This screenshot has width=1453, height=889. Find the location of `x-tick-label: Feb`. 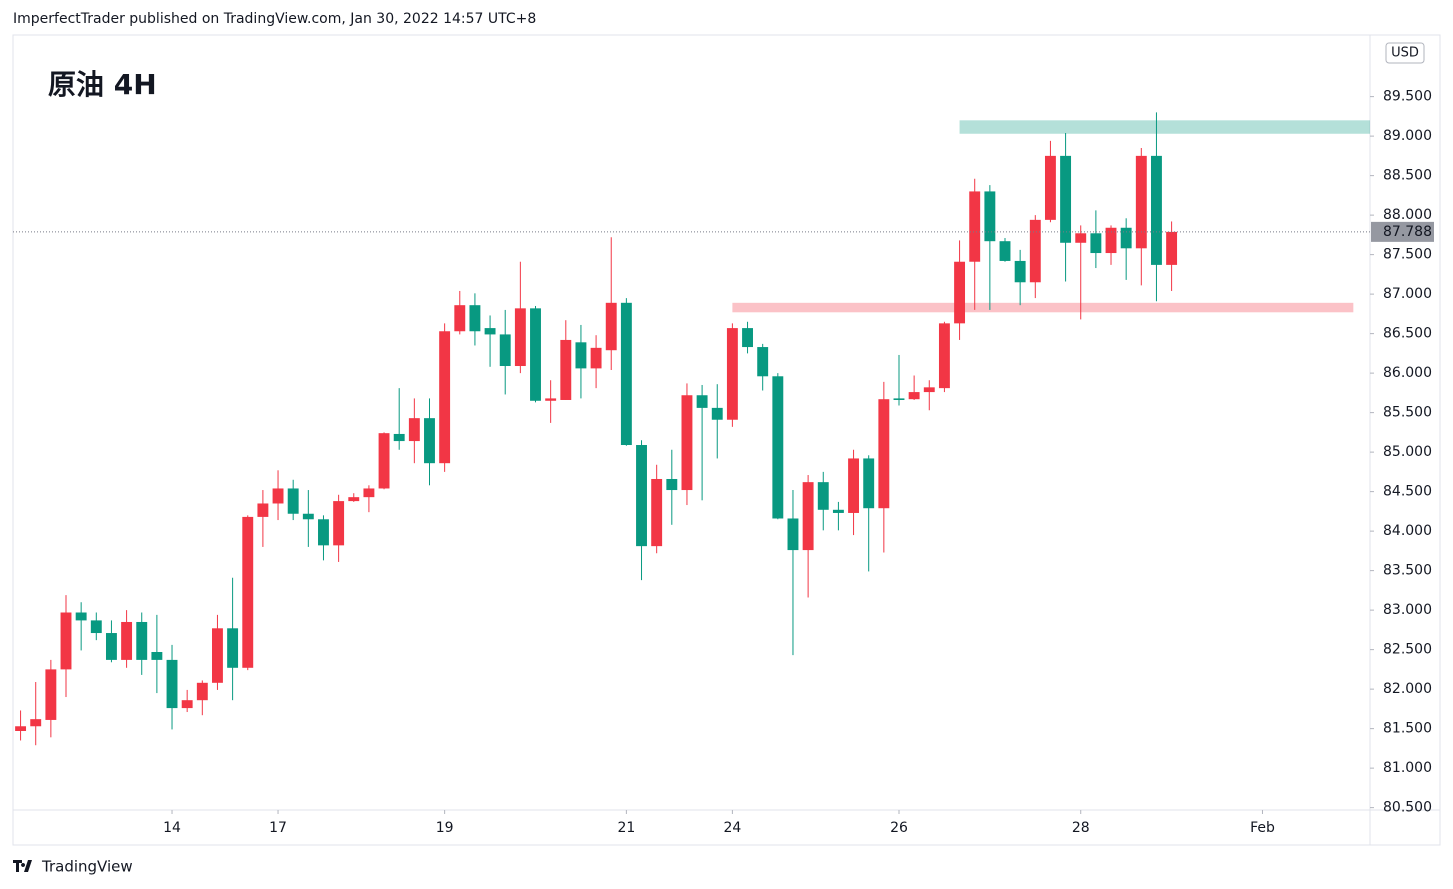

x-tick-label: Feb is located at coordinates (1262, 828).